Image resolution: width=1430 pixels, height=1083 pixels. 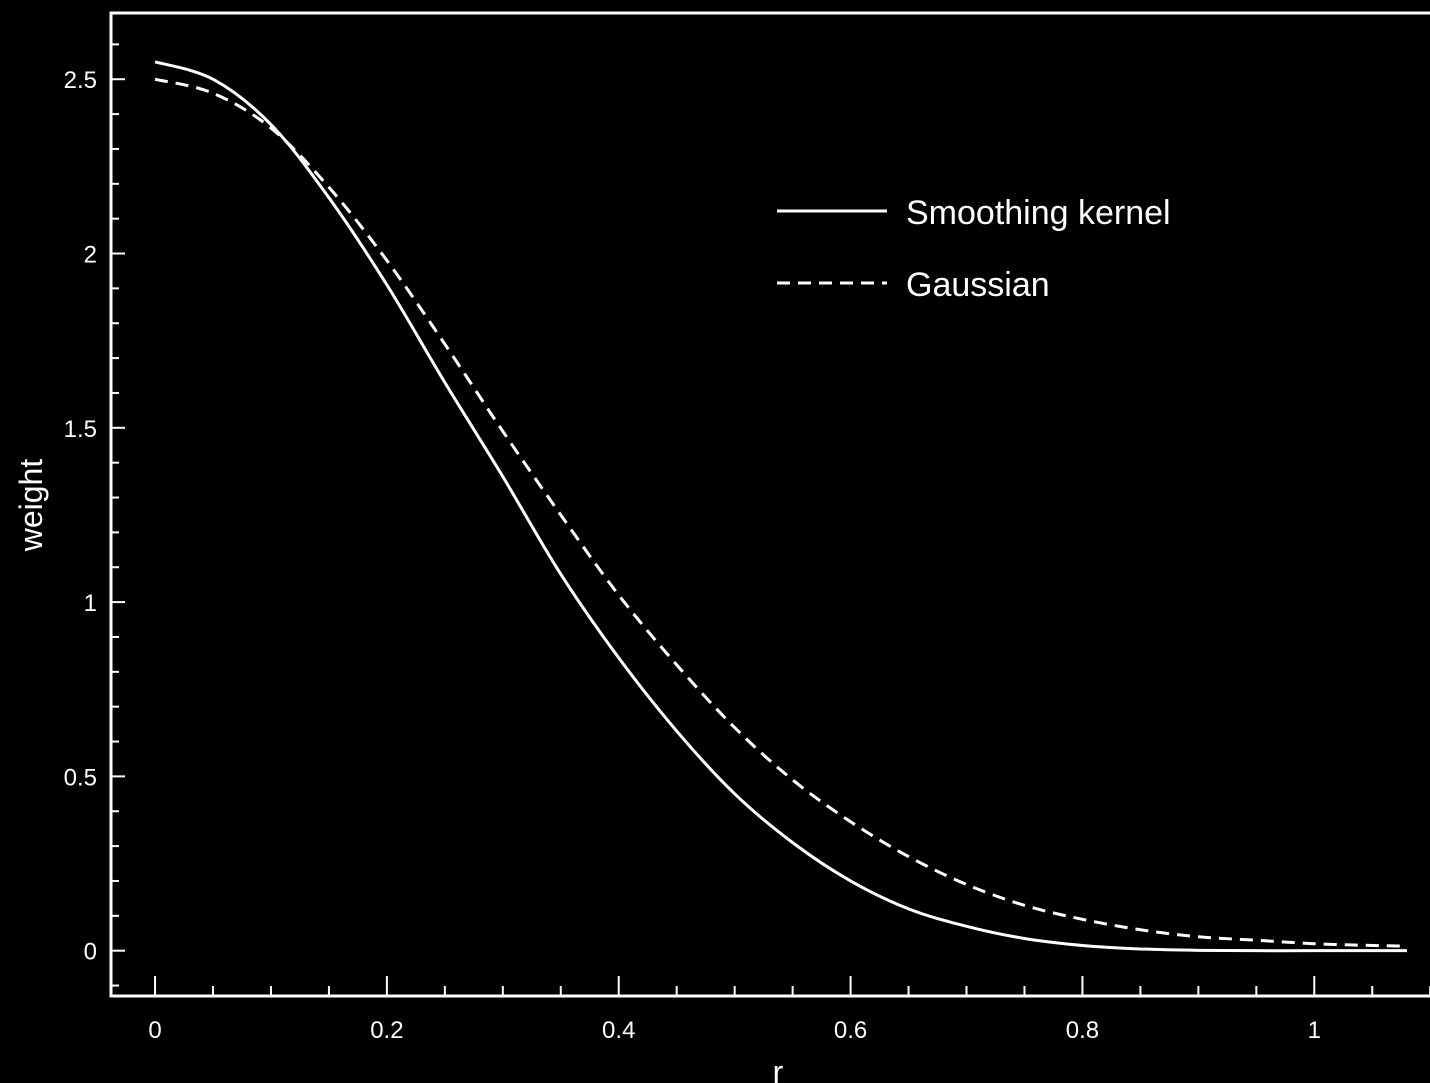 I want to click on x-tick-label: 0.6, so click(x=850, y=1030).